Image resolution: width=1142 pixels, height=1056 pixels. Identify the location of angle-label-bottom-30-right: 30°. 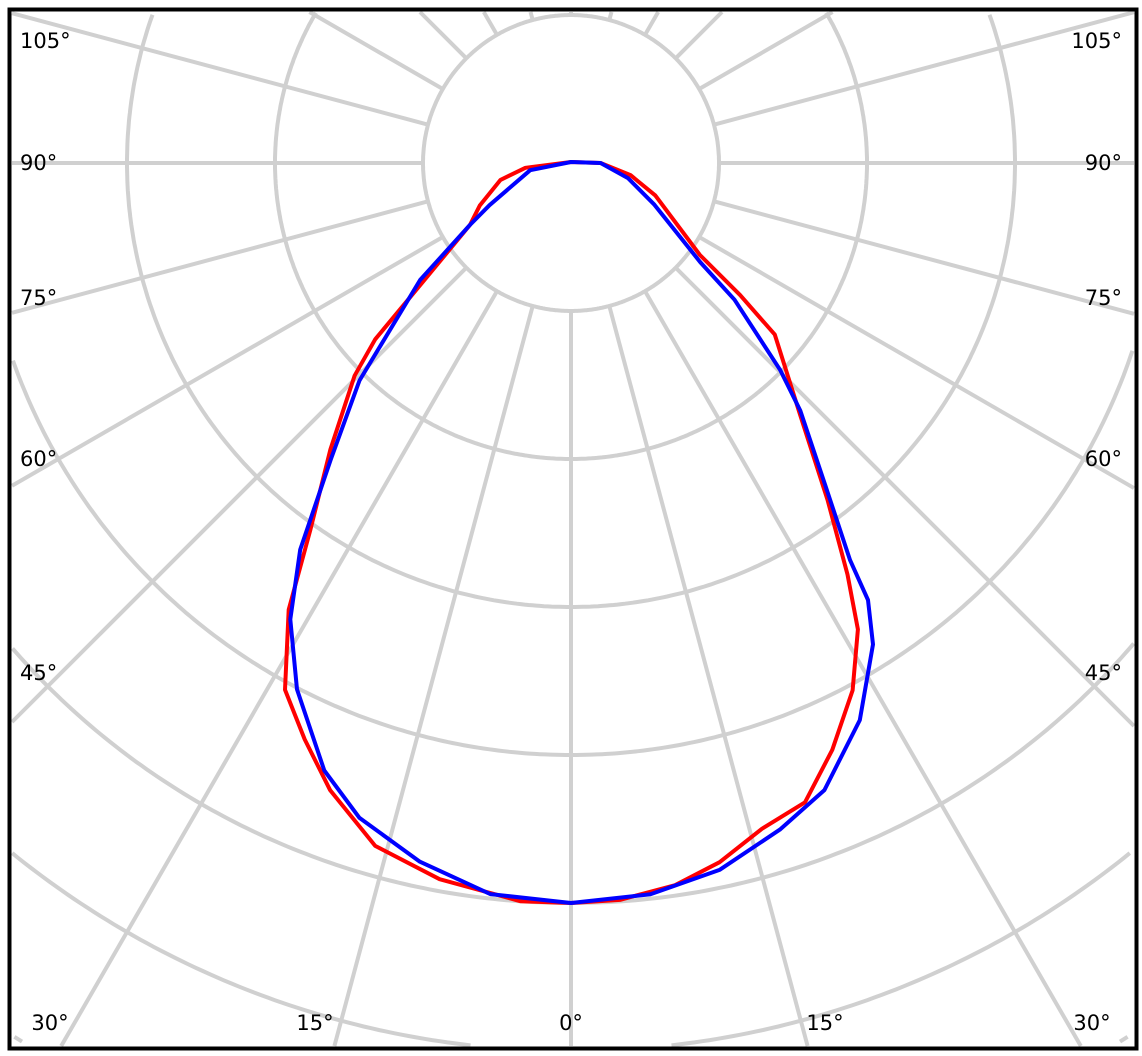
(1091, 1023).